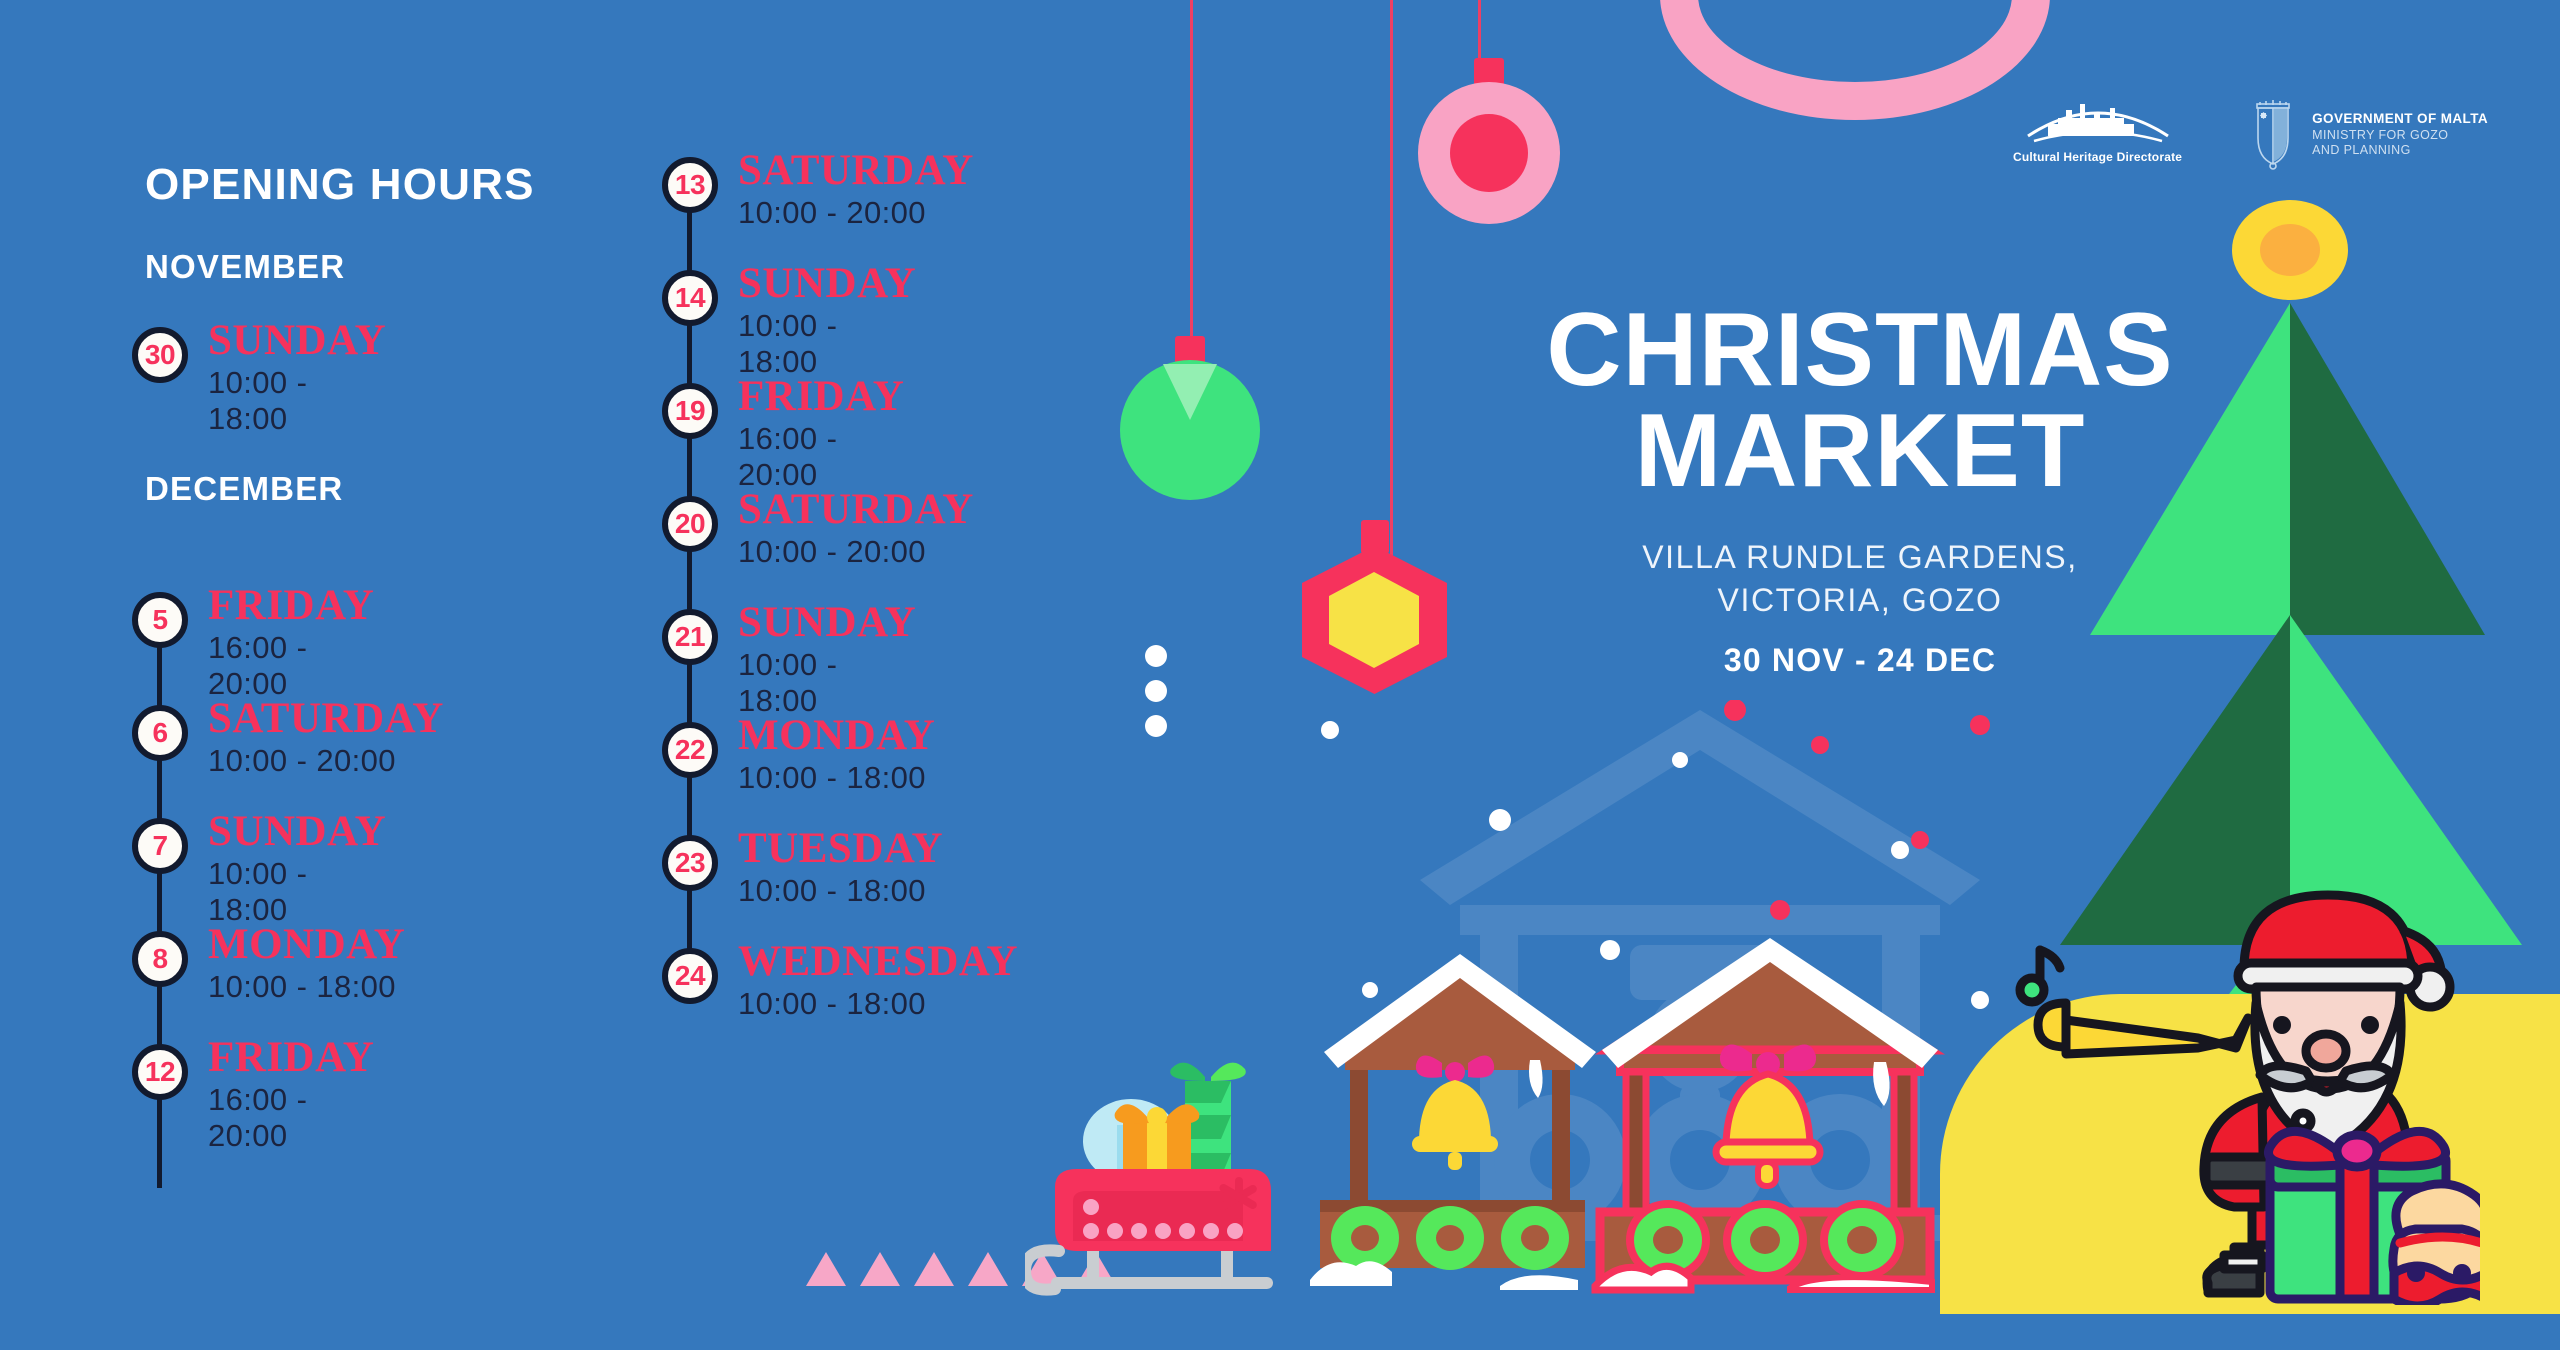 This screenshot has width=2560, height=1350. I want to click on hero-title-line1: CHRISTMAS, so click(1860, 350).